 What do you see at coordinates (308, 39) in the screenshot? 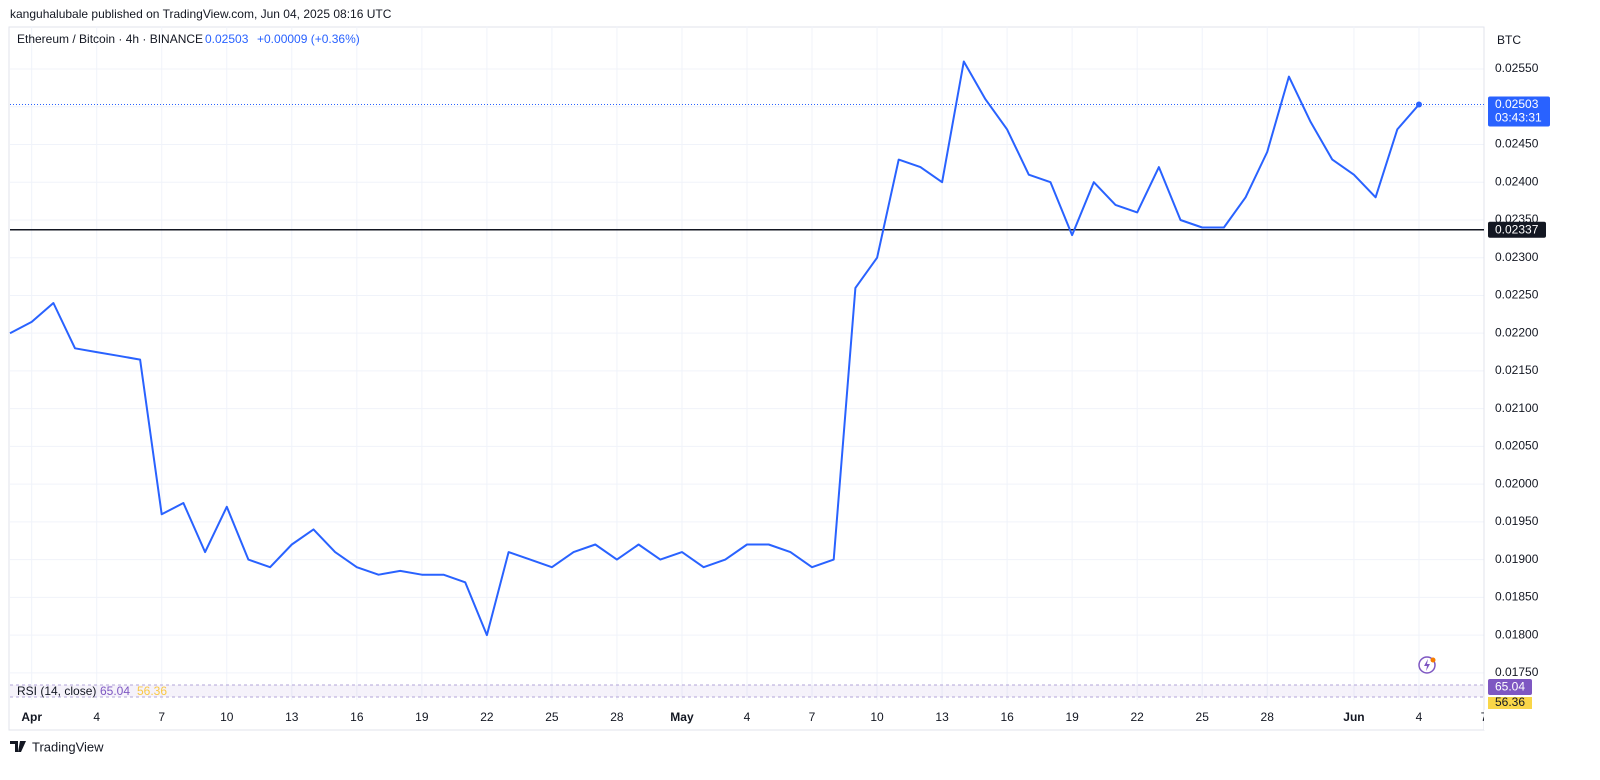
I see `legend-change: +0.00009 (+0.36%)` at bounding box center [308, 39].